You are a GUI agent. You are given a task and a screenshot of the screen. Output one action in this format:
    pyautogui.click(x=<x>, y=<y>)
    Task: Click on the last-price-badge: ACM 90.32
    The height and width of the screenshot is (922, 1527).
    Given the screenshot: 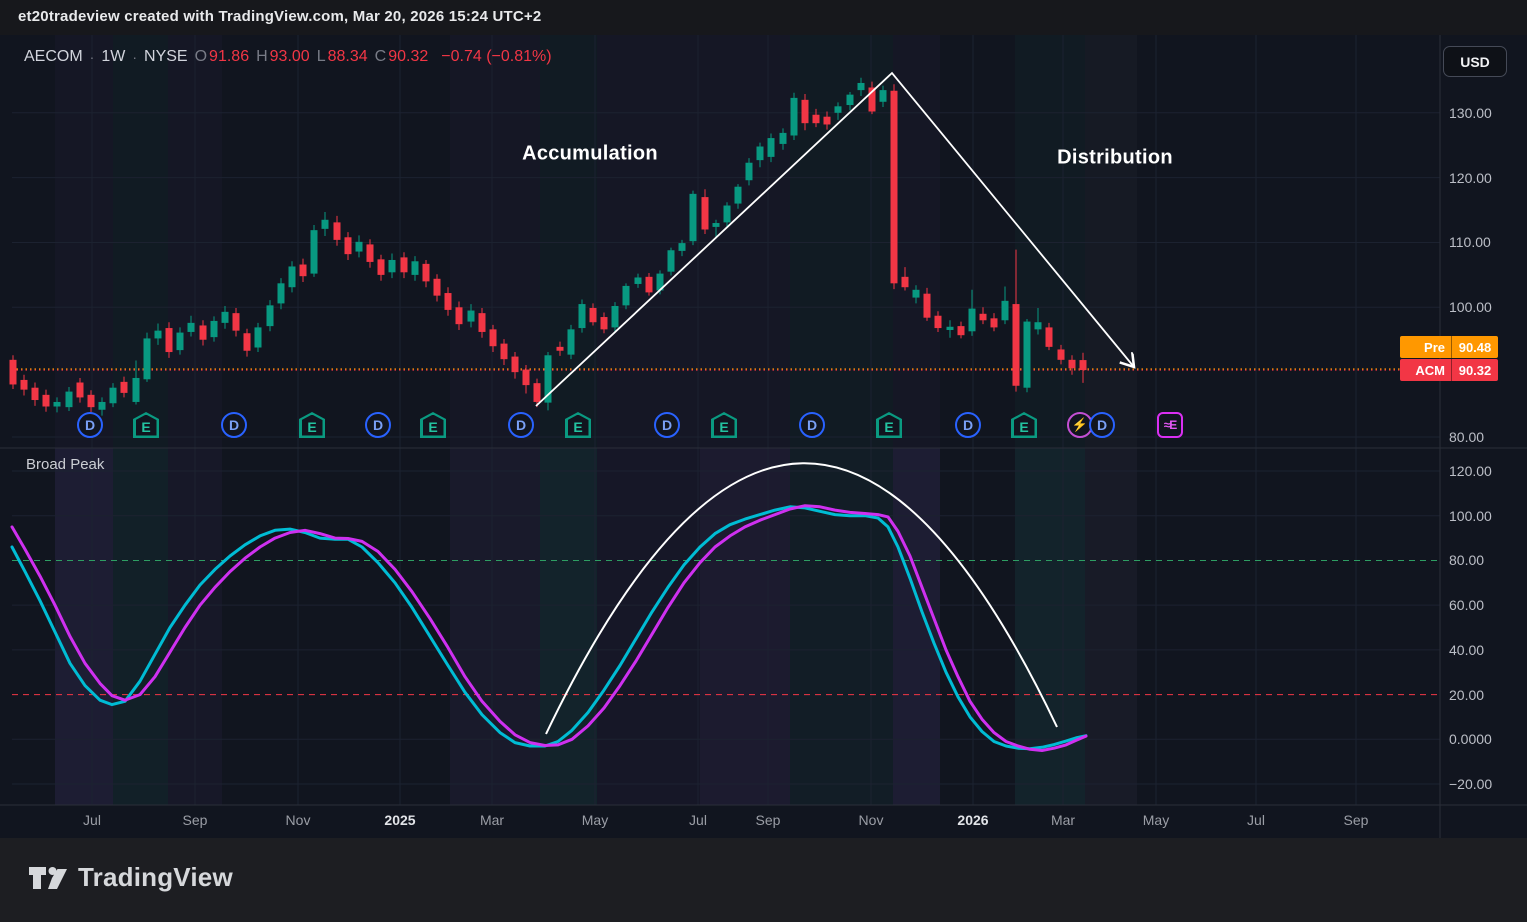 What is the action you would take?
    pyautogui.click(x=1449, y=370)
    